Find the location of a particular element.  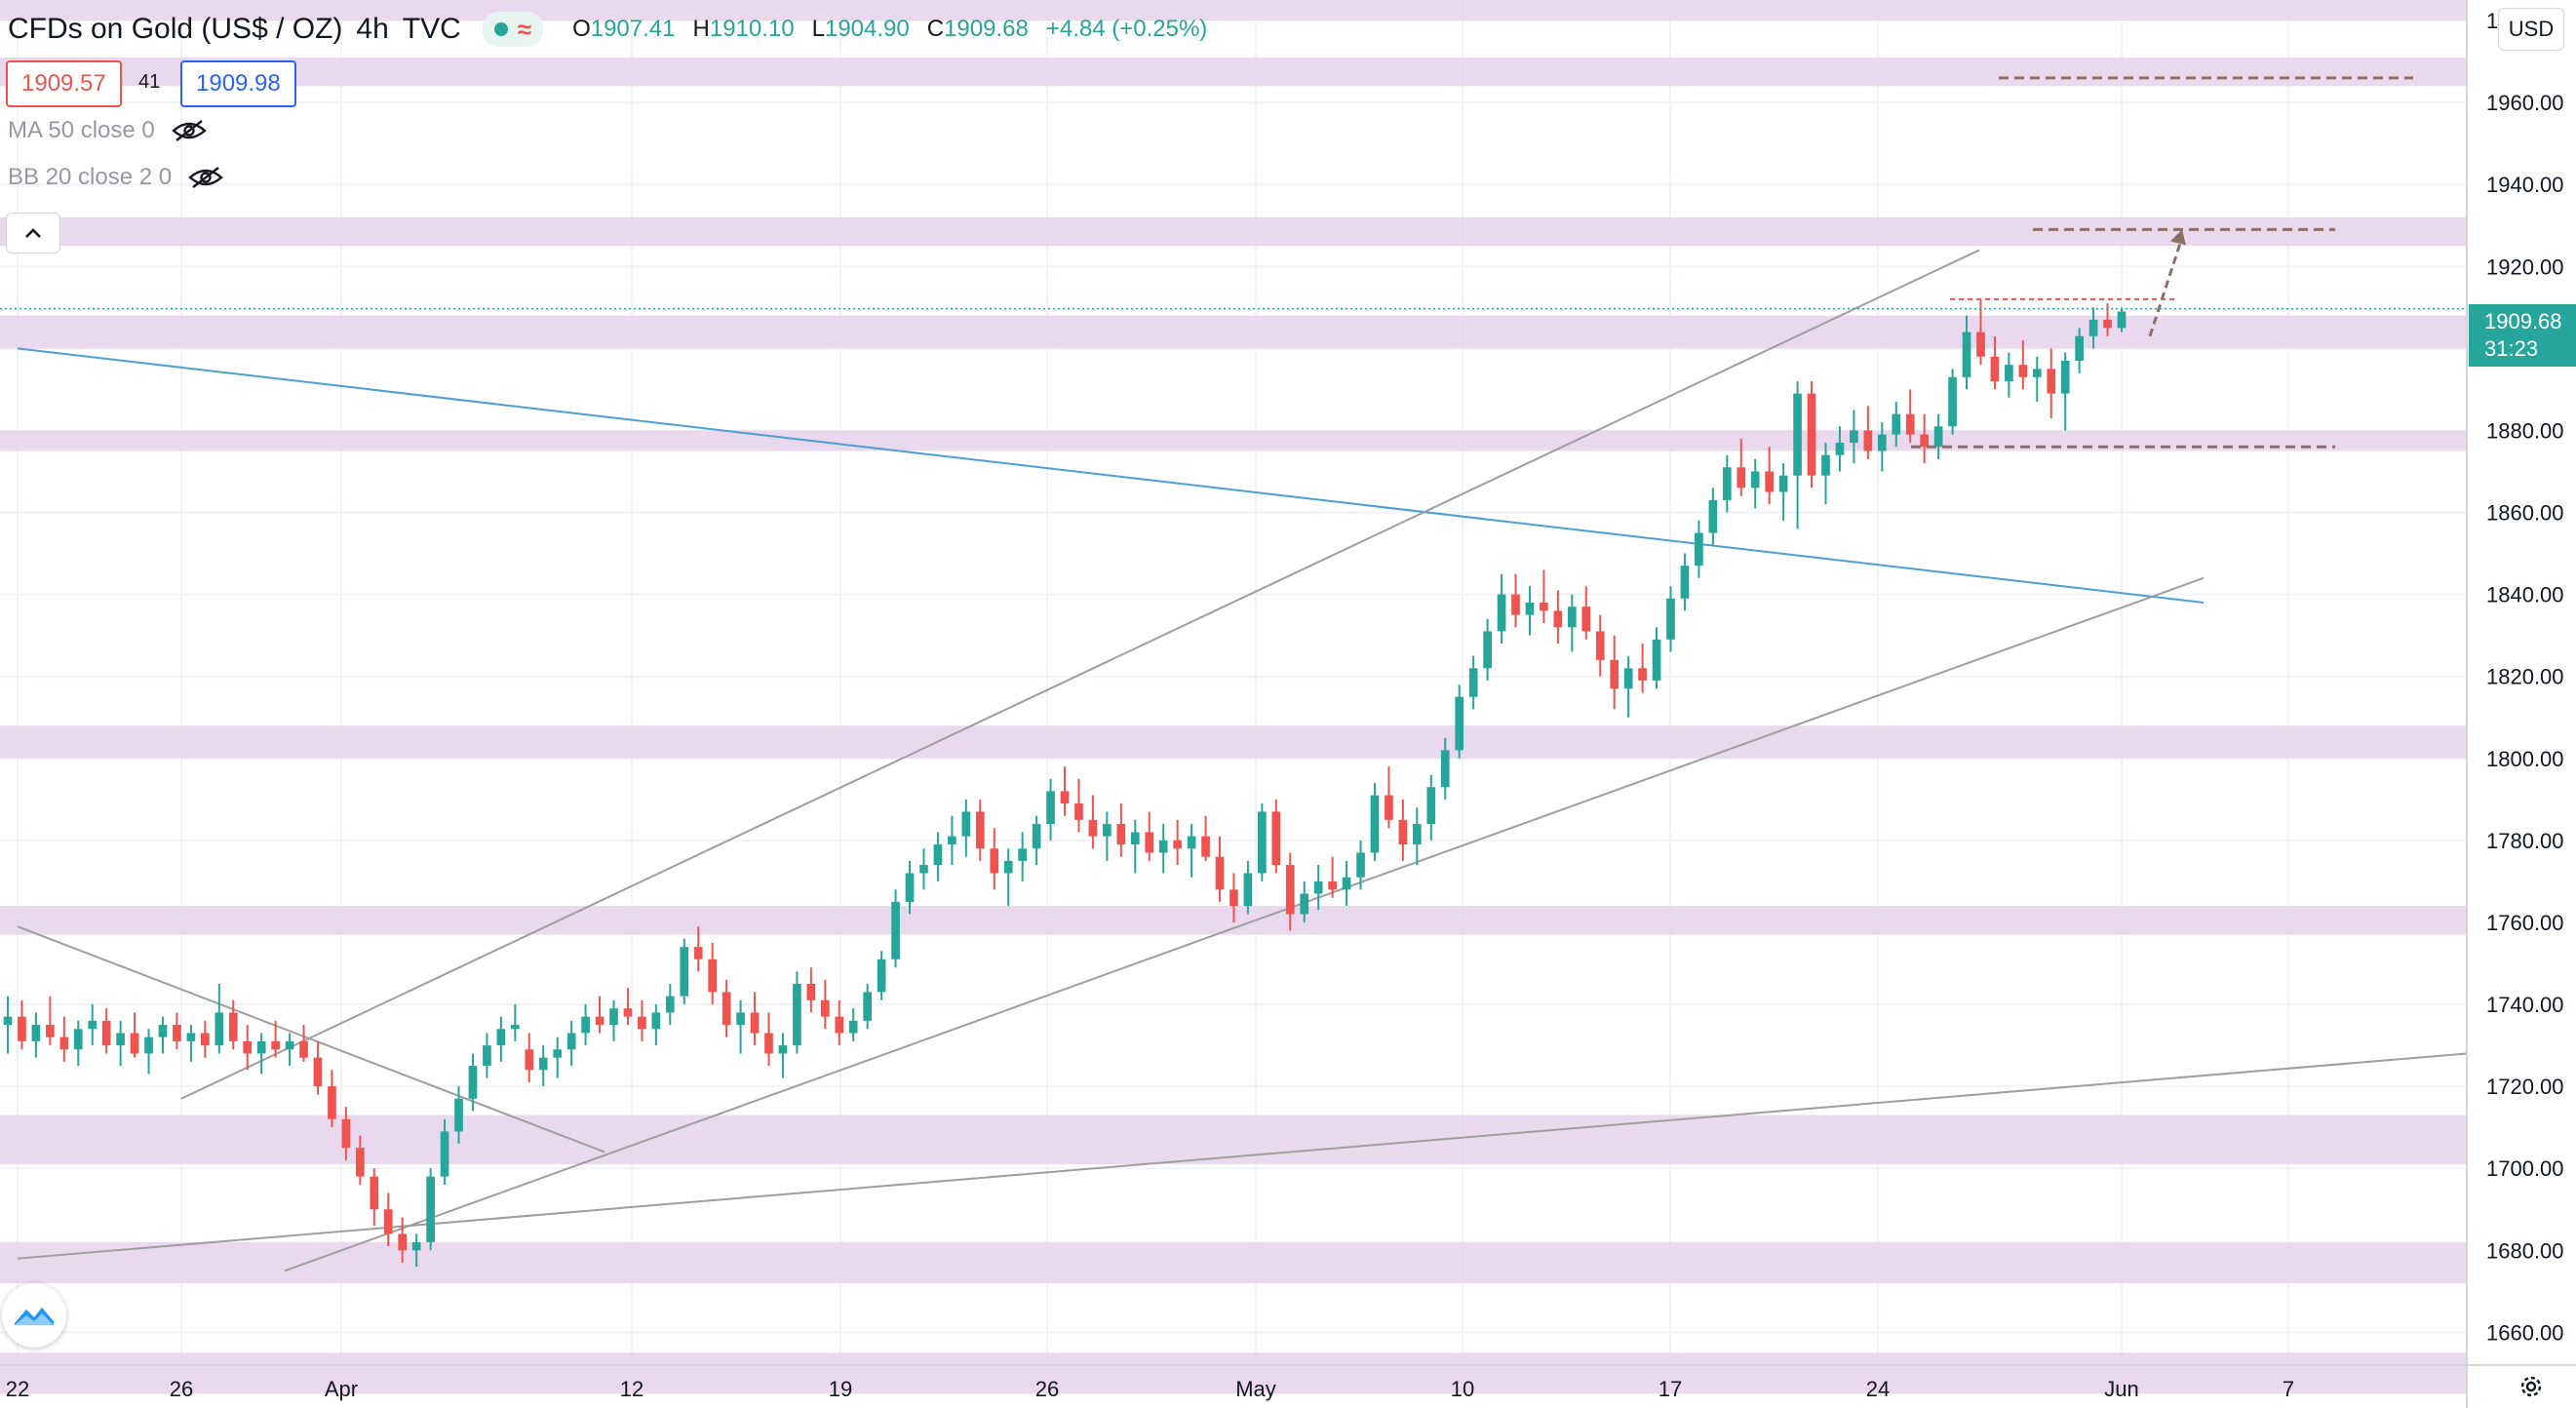

currency-button: USD is located at coordinates (2531, 30).